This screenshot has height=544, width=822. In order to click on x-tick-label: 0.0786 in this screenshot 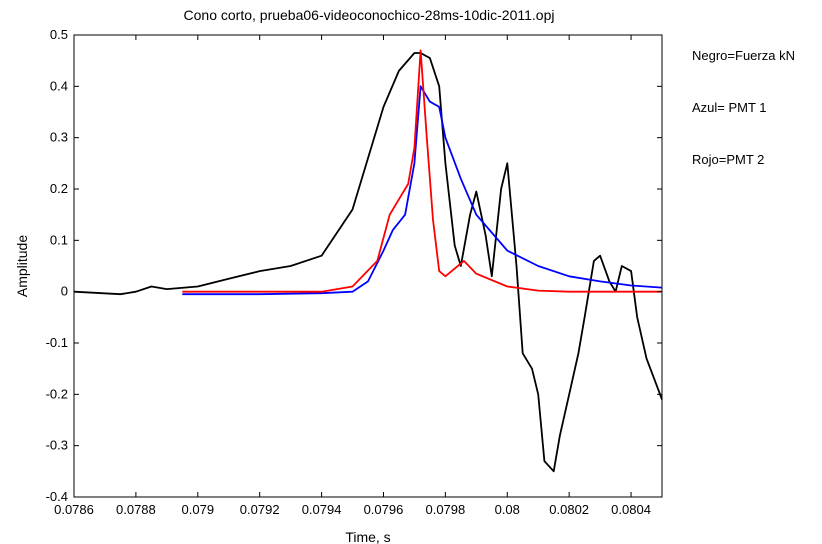, I will do `click(74, 509)`.